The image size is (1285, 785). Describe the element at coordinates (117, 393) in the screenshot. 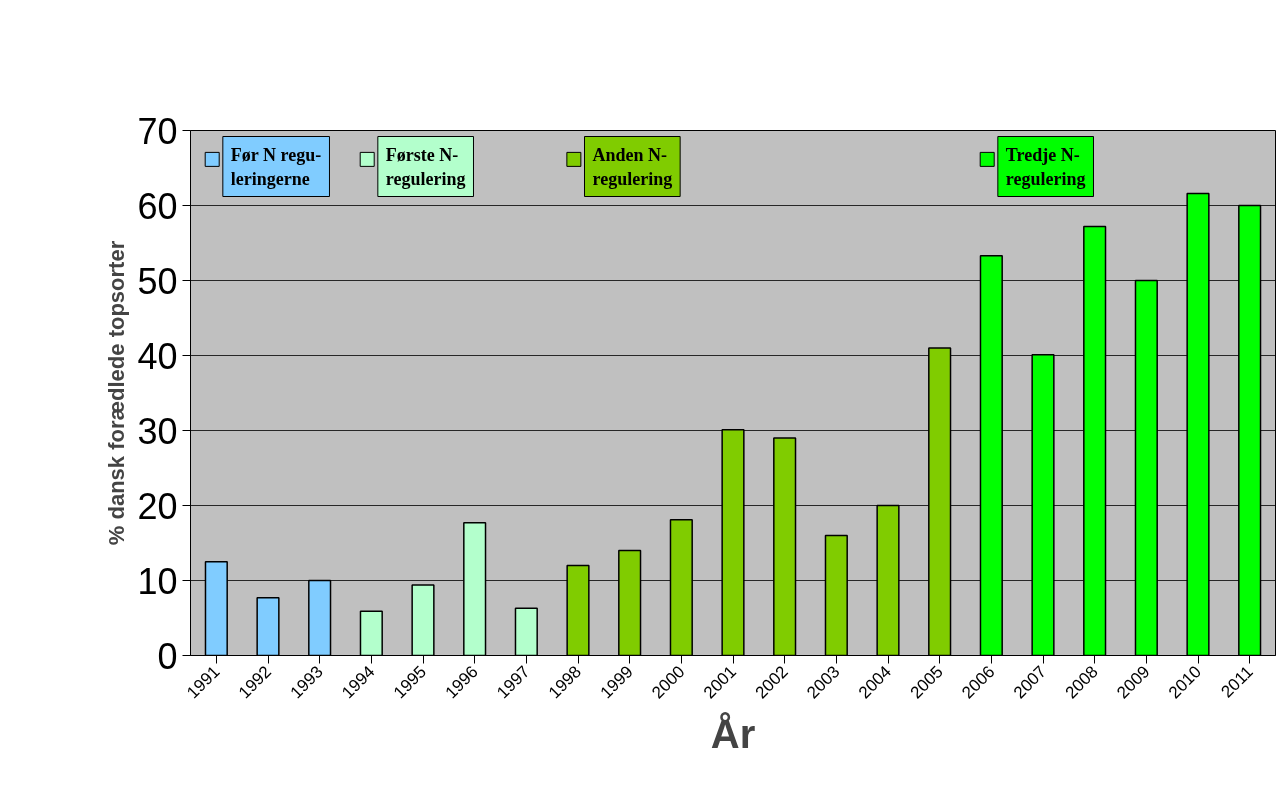

I see `y-axis-title: % dansk forædlede topsorter` at that location.